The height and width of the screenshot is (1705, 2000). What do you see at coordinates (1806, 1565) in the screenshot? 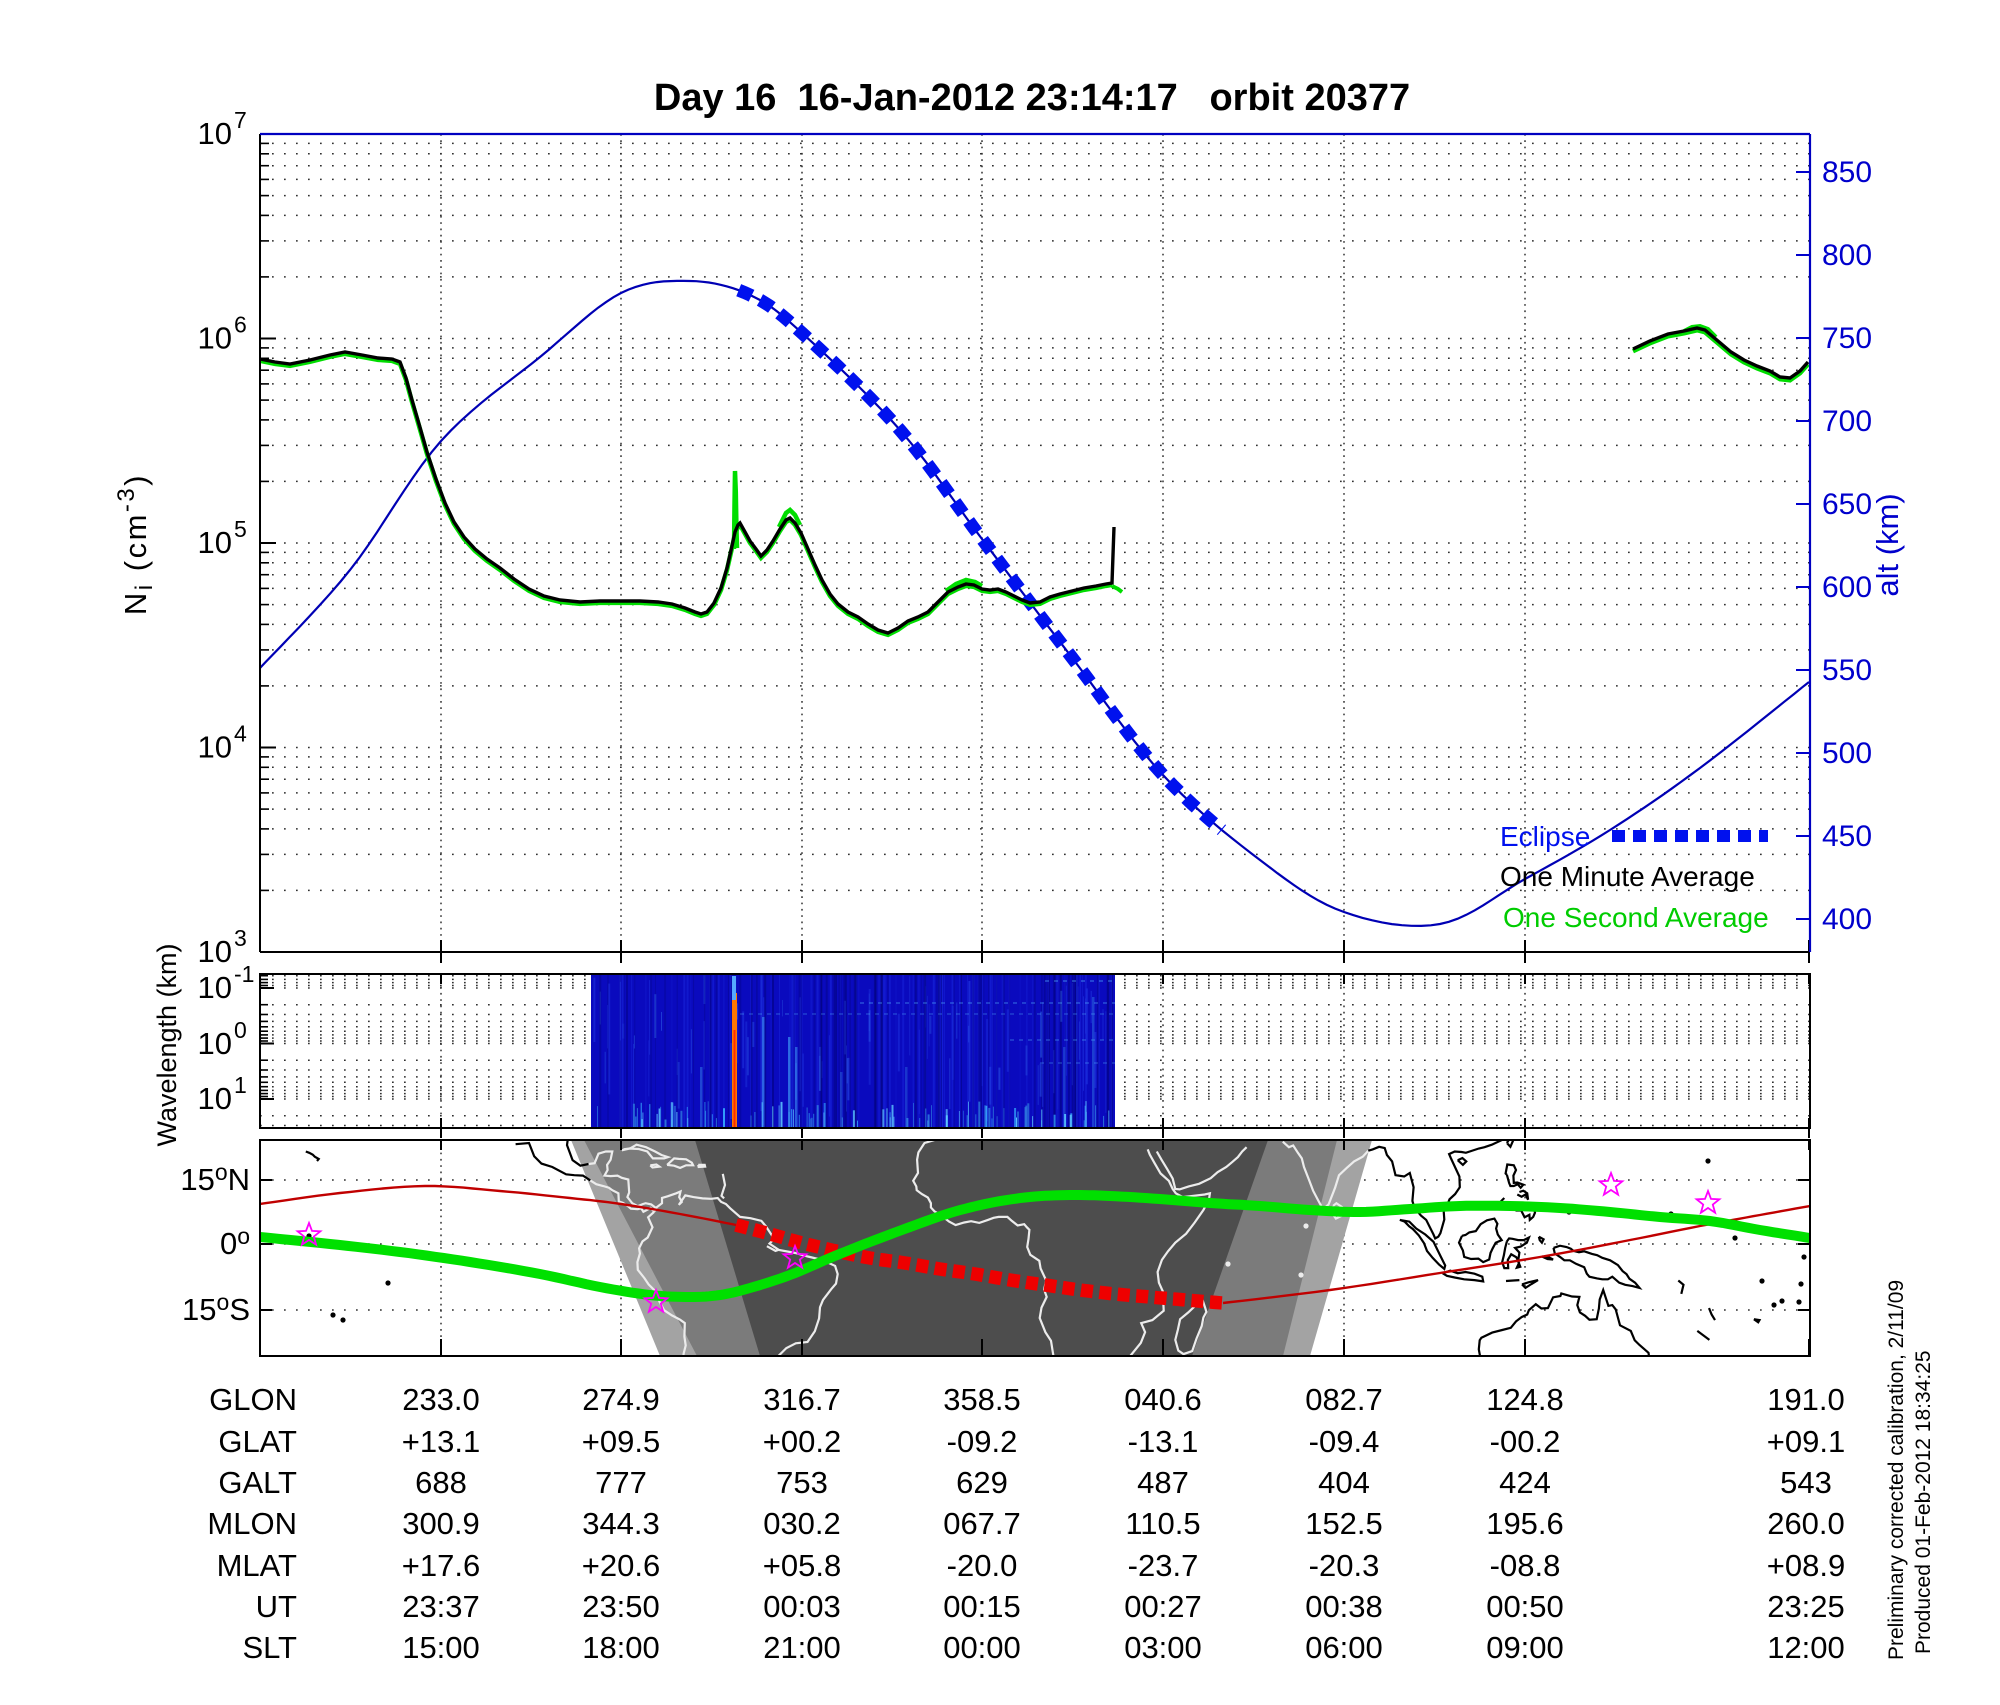
I see `svg-text: +08.9` at bounding box center [1806, 1565].